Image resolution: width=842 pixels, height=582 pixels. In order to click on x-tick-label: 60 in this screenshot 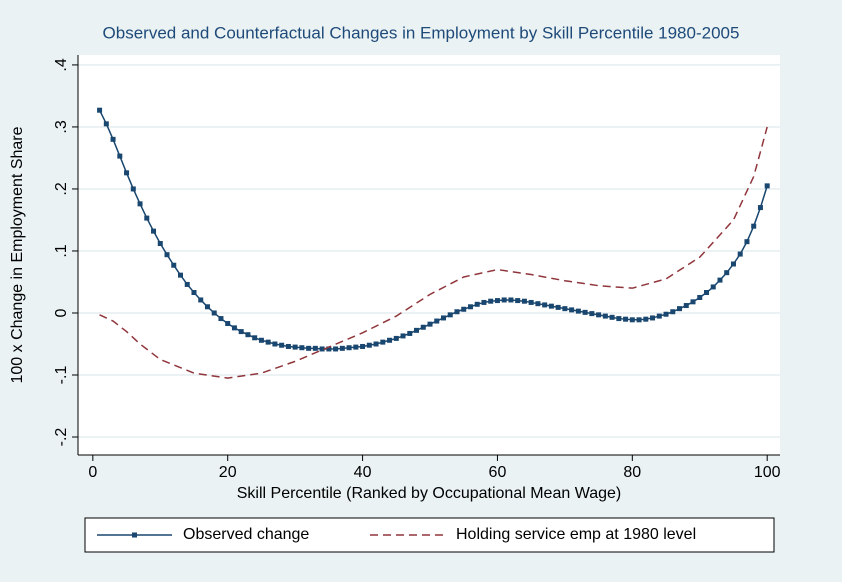, I will do `click(498, 472)`.